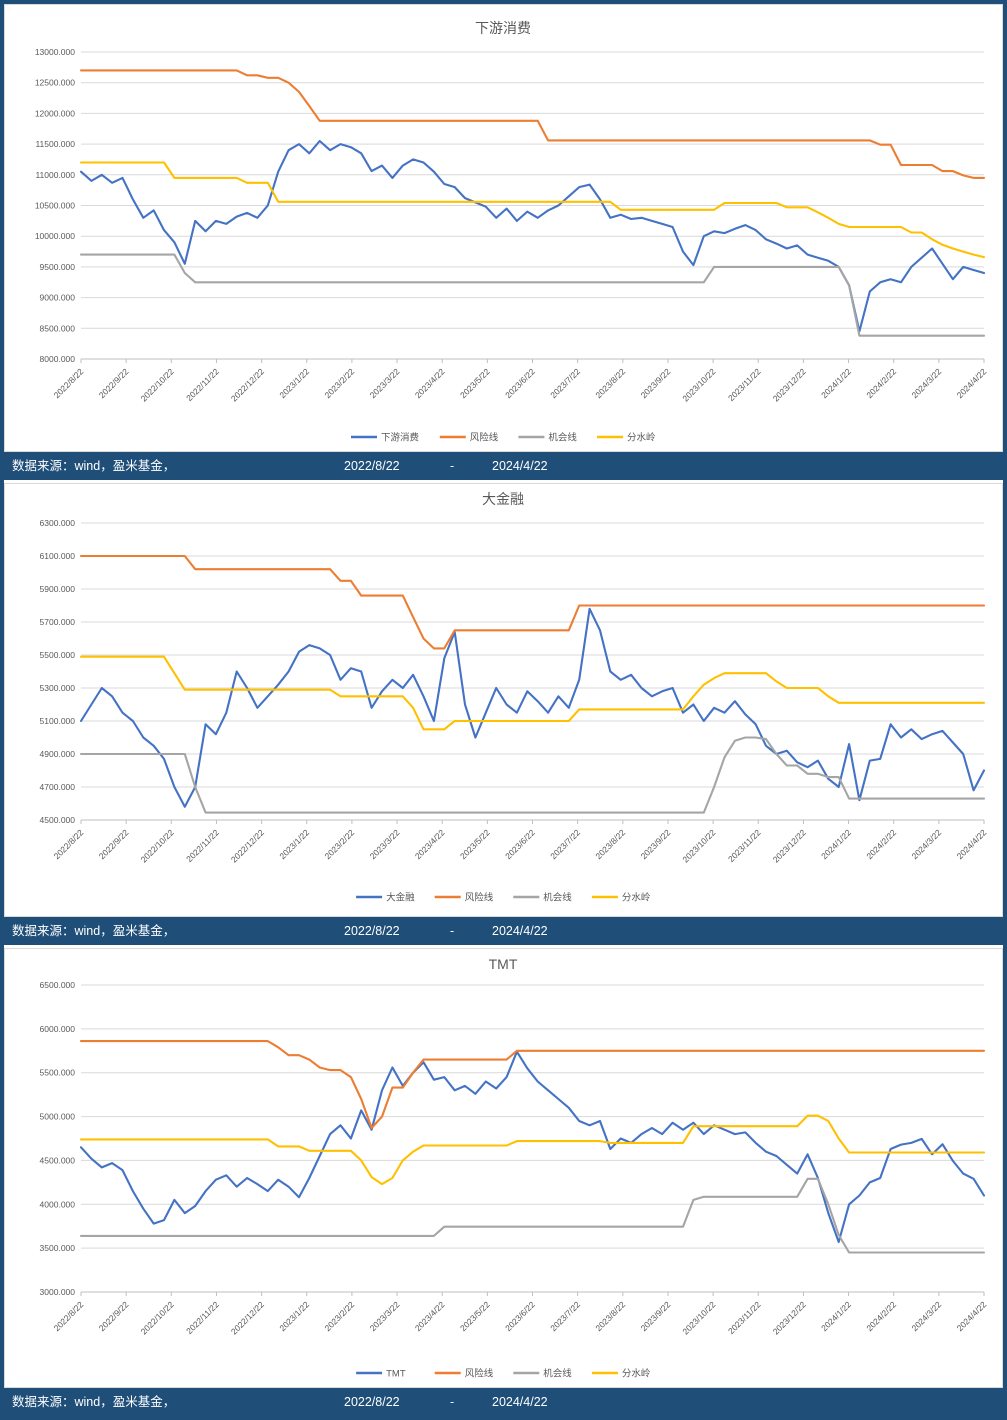 The height and width of the screenshot is (1420, 1007). Describe the element at coordinates (656, 844) in the screenshot. I see `x-axis-label: 2023/9/22` at that location.